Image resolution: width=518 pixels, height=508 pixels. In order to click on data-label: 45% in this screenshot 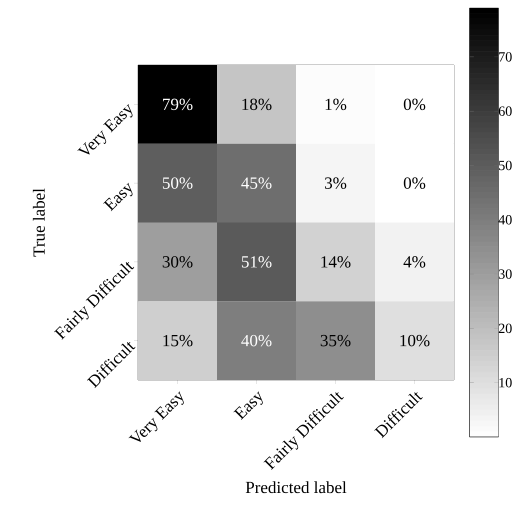, I will do `click(256, 183)`.